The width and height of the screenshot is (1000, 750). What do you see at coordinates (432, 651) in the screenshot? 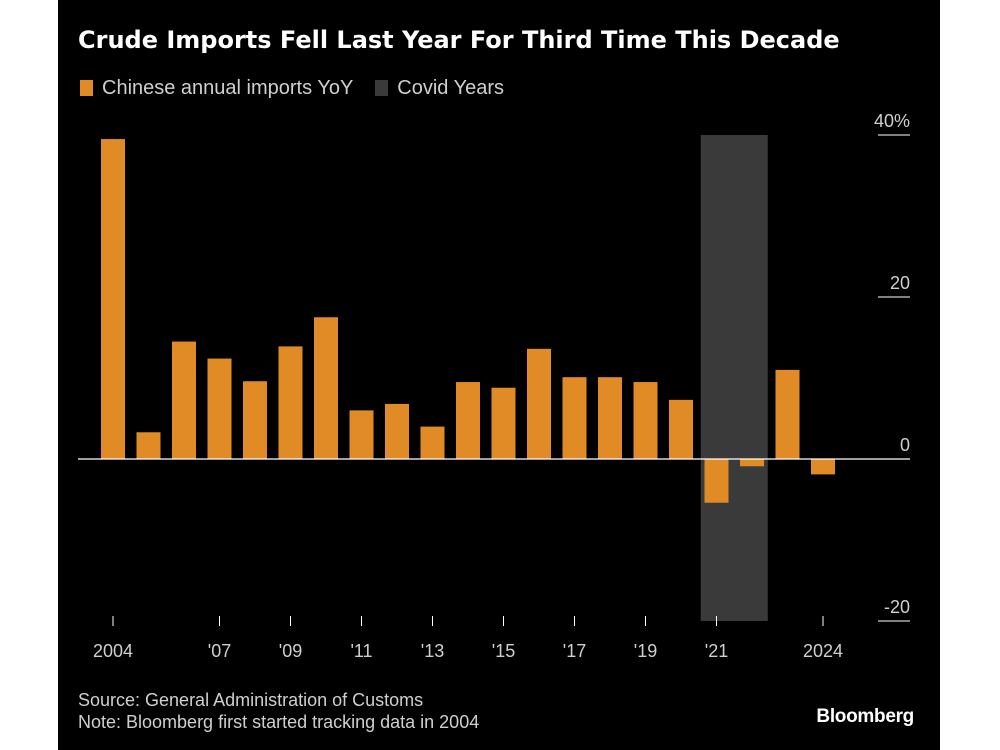
I see `x-tick-label-2013: '13` at bounding box center [432, 651].